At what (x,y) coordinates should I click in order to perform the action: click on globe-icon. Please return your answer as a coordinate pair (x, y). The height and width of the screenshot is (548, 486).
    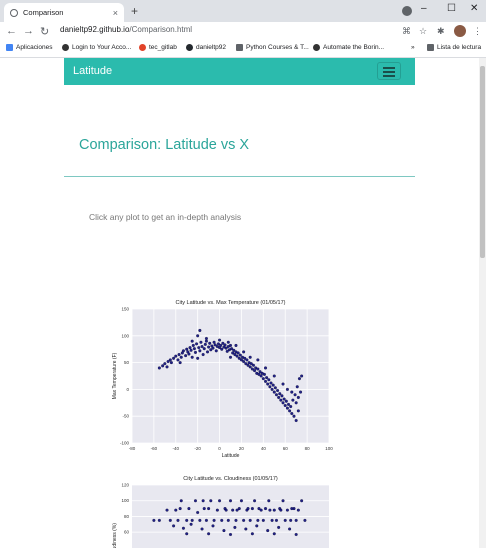
    Looking at the image, I should click on (316, 47).